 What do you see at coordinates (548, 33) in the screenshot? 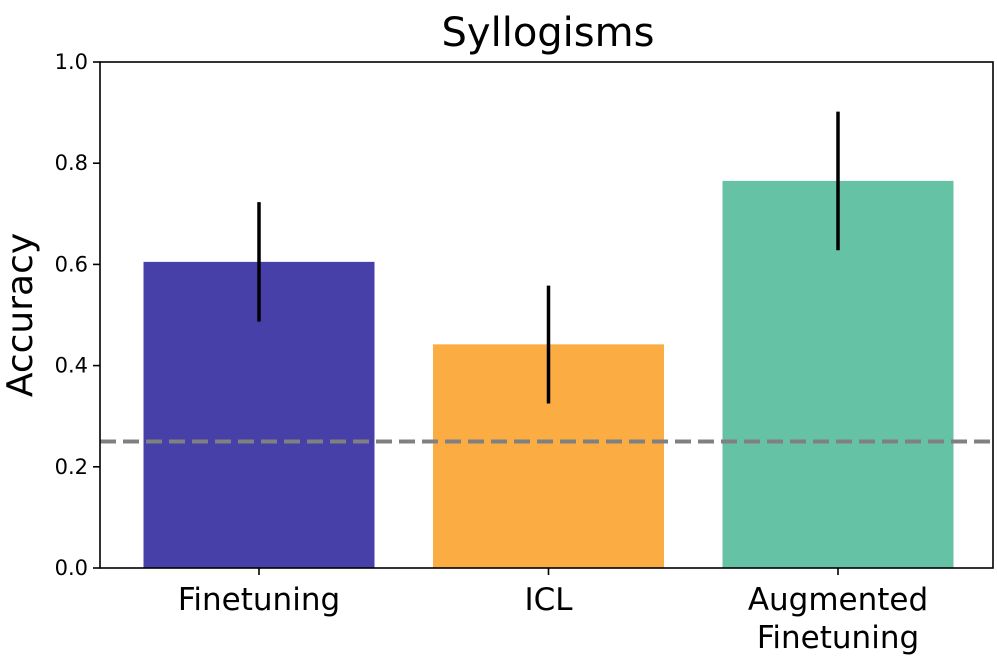
I see `chart-title: Syllogisms` at bounding box center [548, 33].